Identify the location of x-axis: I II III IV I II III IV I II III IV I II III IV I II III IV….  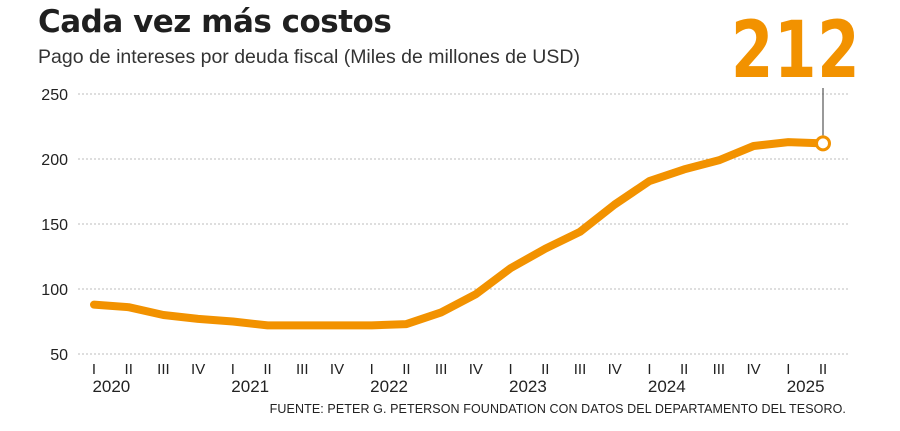
(459, 378).